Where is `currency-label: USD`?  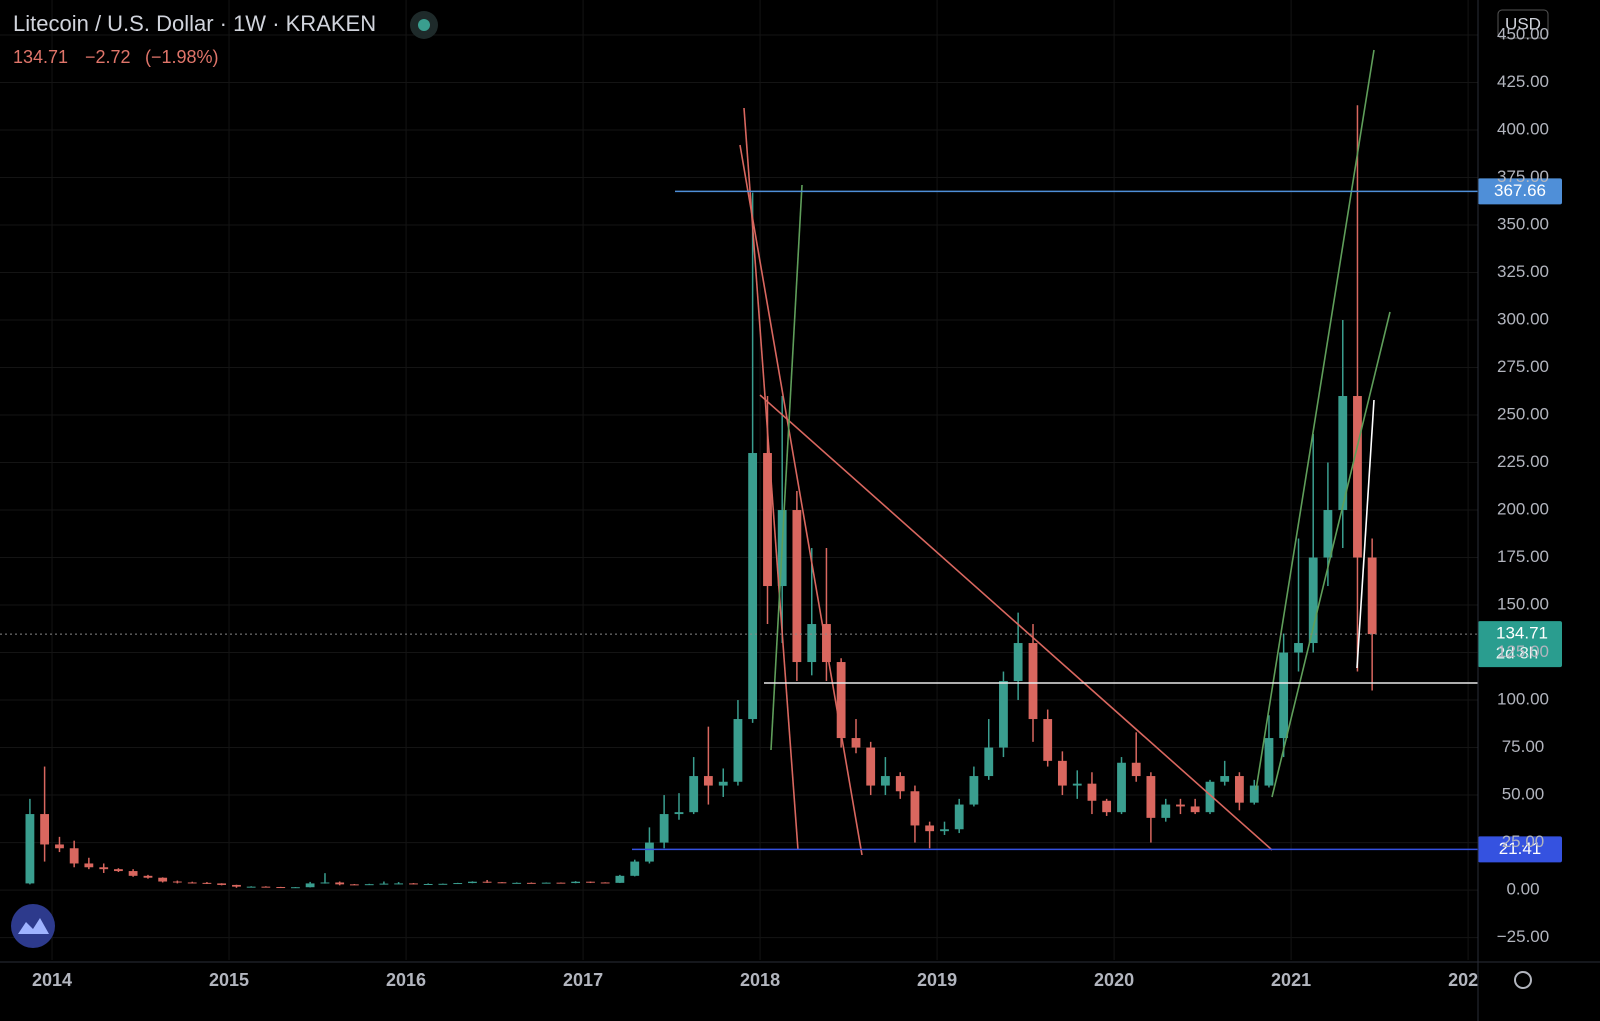
currency-label: USD is located at coordinates (1523, 23).